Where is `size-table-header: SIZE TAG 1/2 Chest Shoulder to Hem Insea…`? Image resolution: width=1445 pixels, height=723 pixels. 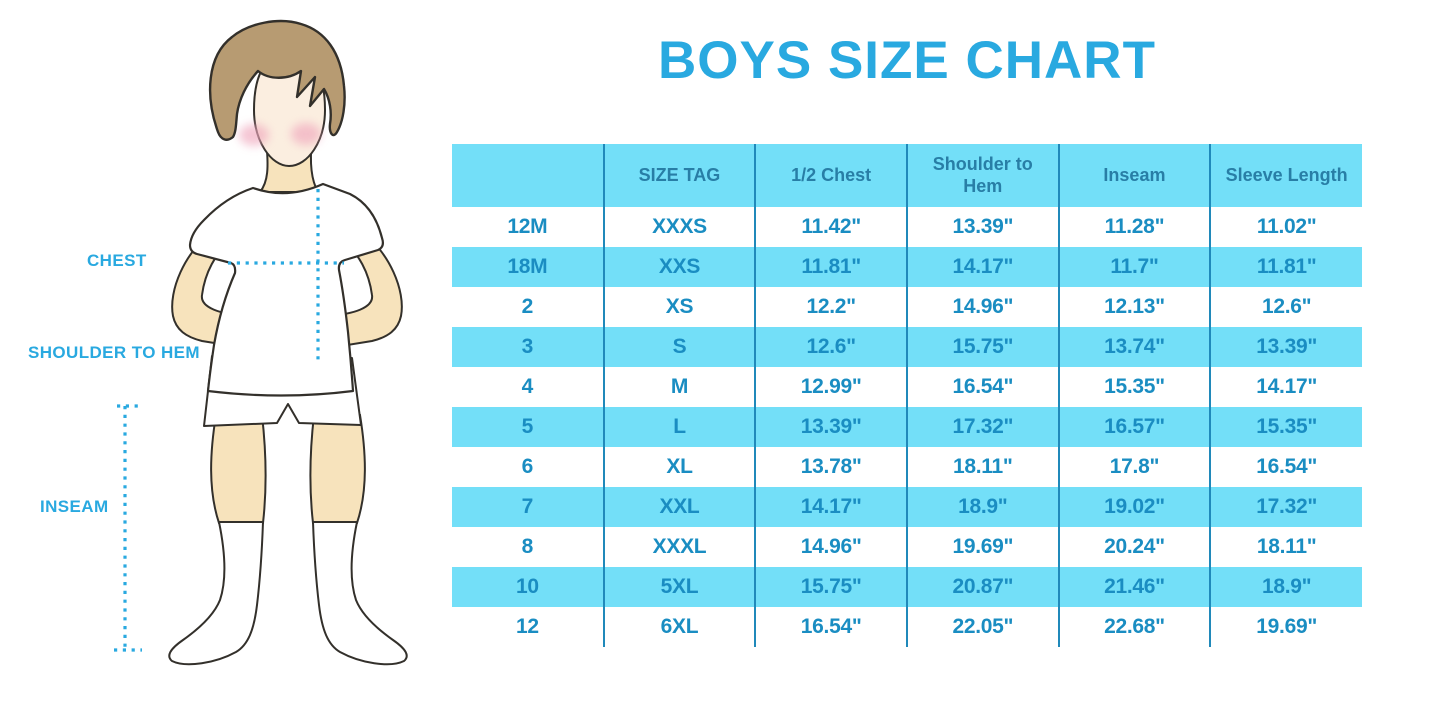
size-table-header: SIZE TAG 1/2 Chest Shoulder to Hem Insea… is located at coordinates (907, 175).